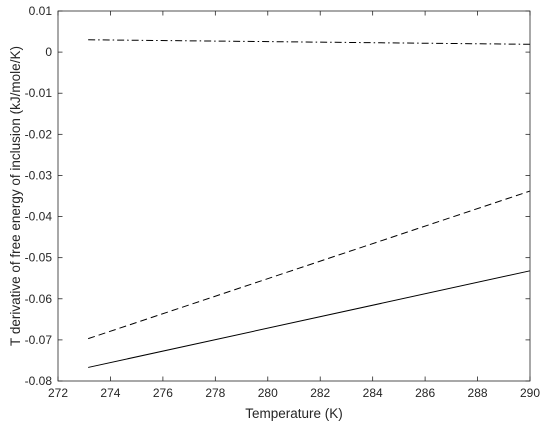  Describe the element at coordinates (268, 393) in the screenshot. I see `x-tick-label: 280` at that location.